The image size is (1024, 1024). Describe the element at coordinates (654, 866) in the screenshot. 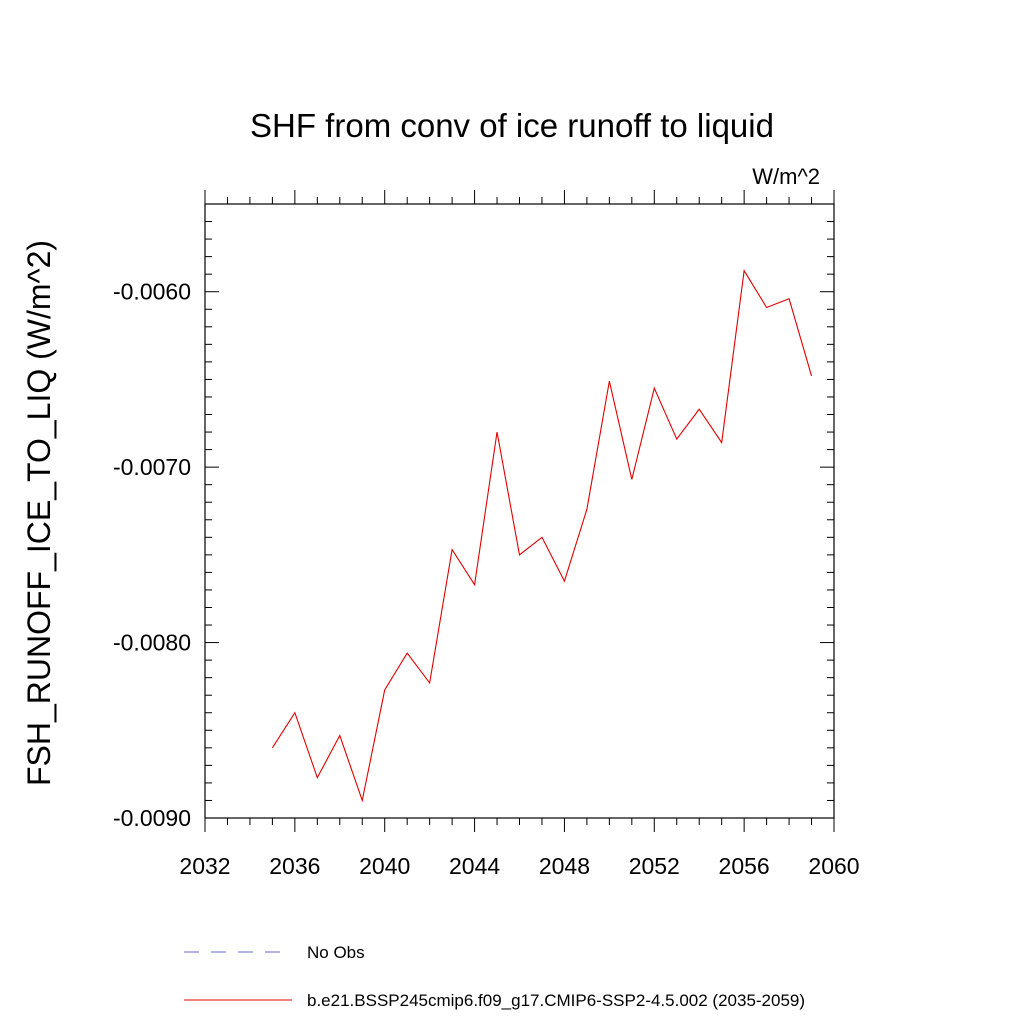

I see `x-tick-label: 2052` at that location.